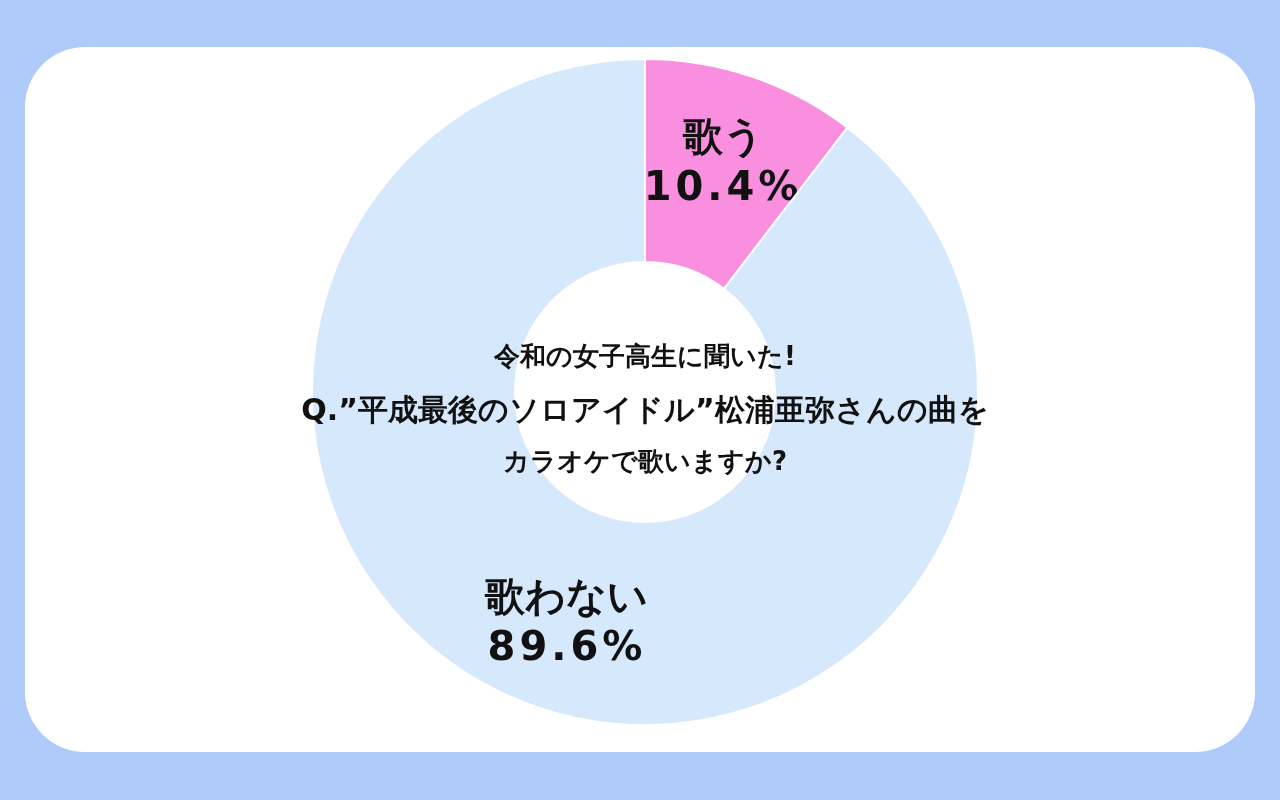  Describe the element at coordinates (567, 646) in the screenshot. I see `data-label: 89.6%` at that location.